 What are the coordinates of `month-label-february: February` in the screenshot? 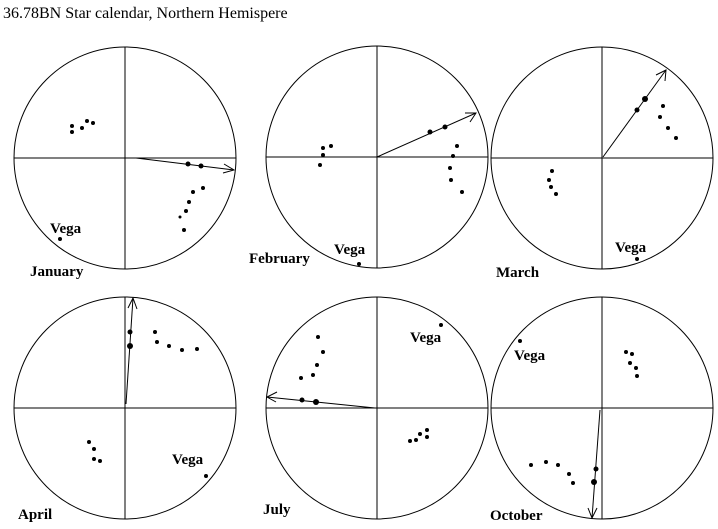 It's located at (279, 259).